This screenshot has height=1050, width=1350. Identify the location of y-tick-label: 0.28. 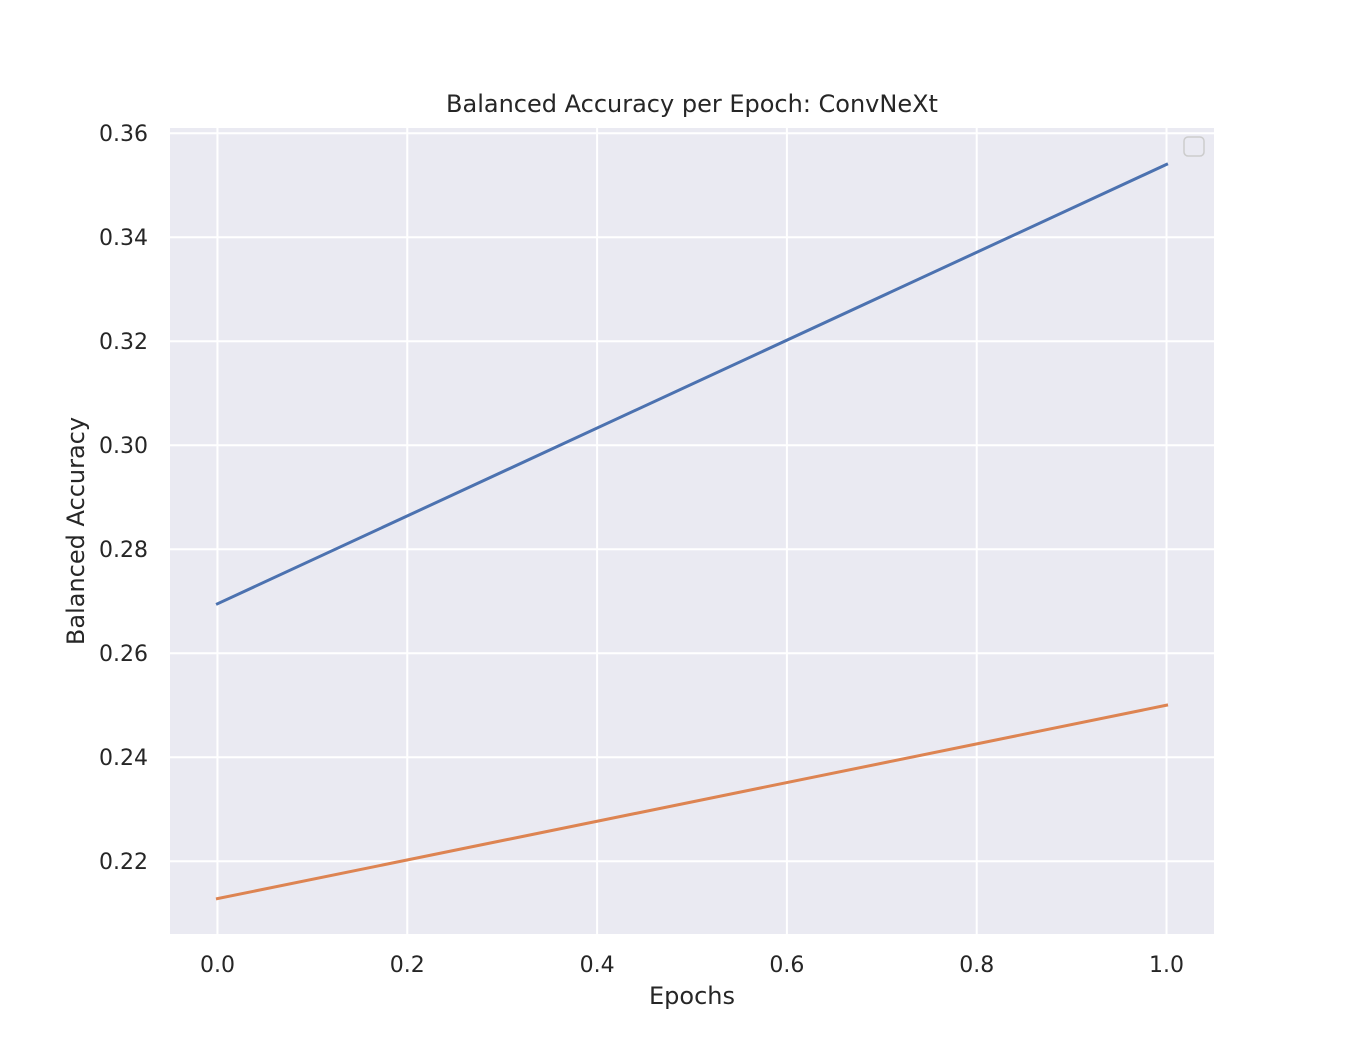
(123, 550).